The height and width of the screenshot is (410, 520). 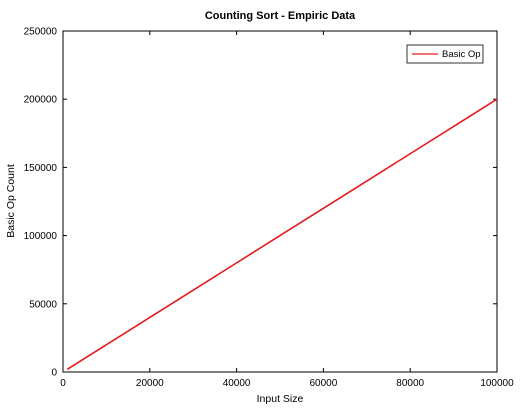 I want to click on y-tick-label: 50000, so click(x=43, y=304).